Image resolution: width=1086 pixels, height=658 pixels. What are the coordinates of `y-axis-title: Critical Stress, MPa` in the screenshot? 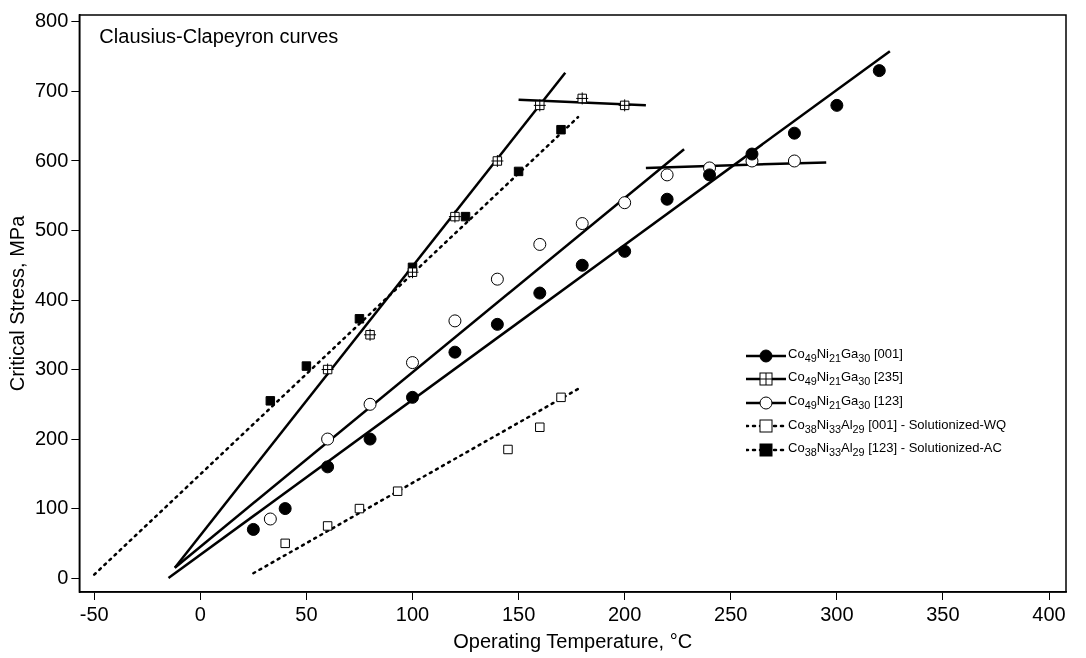 It's located at (16, 303).